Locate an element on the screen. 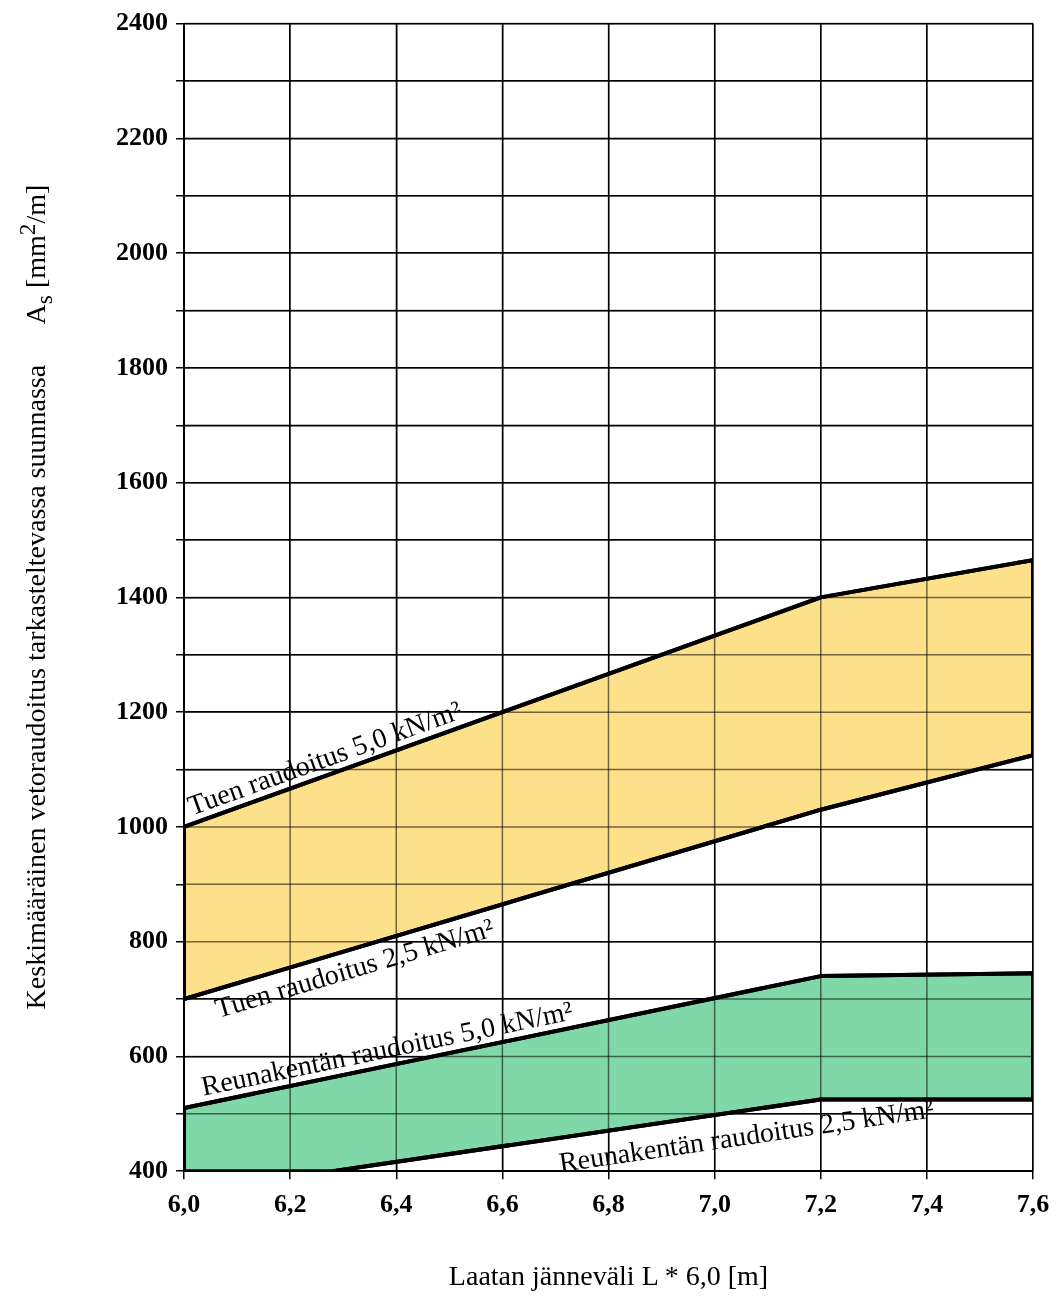 This screenshot has width=1063, height=1298. y-tick-label: 2400 is located at coordinates (142, 22).